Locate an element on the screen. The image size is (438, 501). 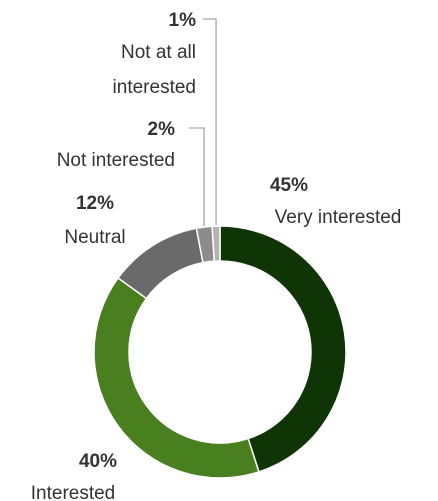
value-label-interested: 40% is located at coordinates (98, 461).